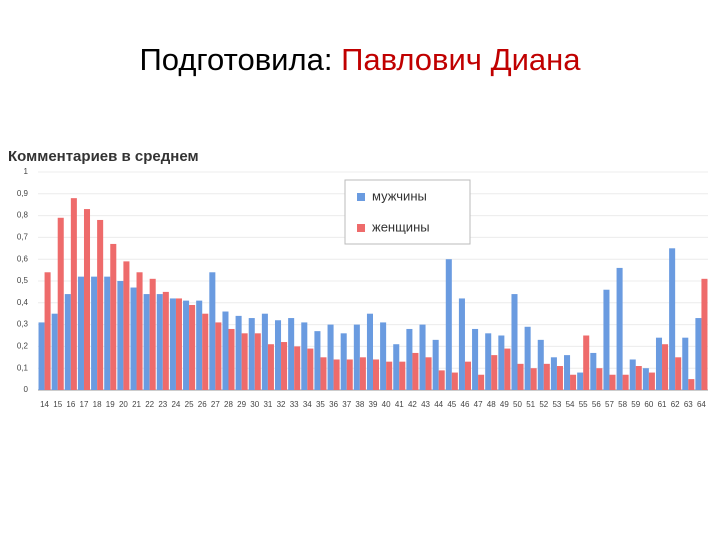  Describe the element at coordinates (517, 404) in the screenshot. I see `x-tick-label: 50` at that location.